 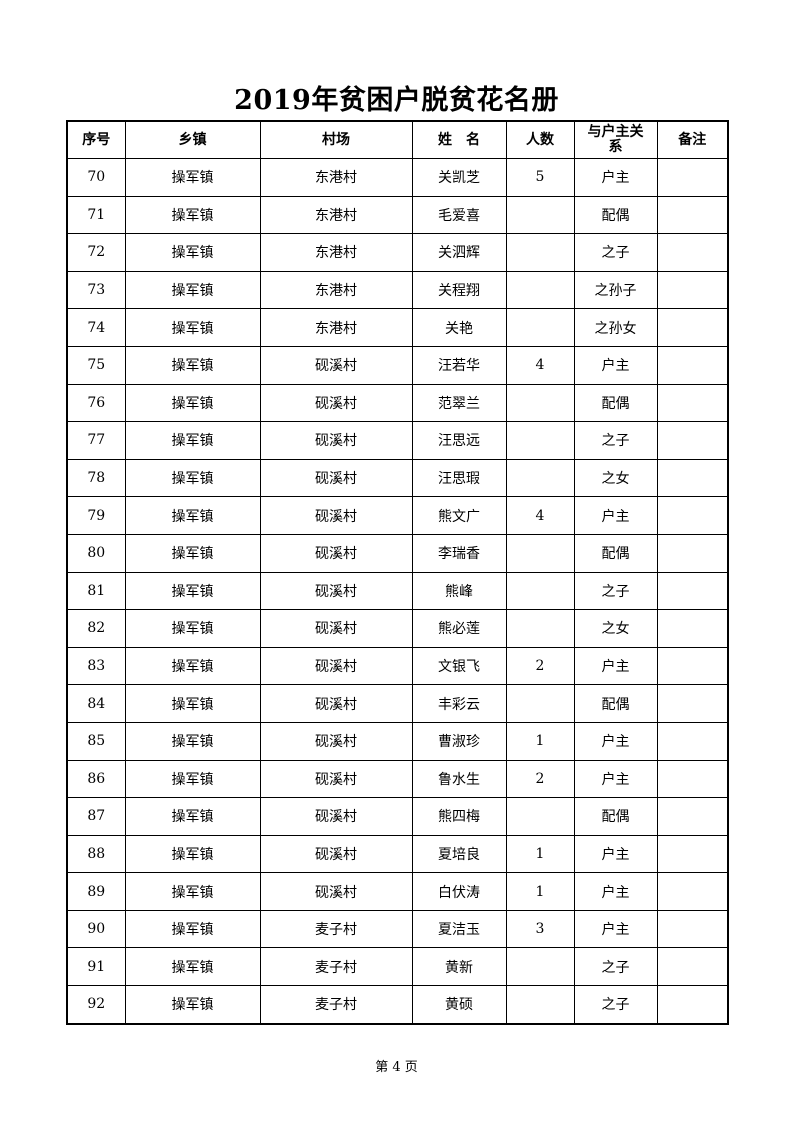 I want to click on cell-index: 89, so click(x=96, y=891).